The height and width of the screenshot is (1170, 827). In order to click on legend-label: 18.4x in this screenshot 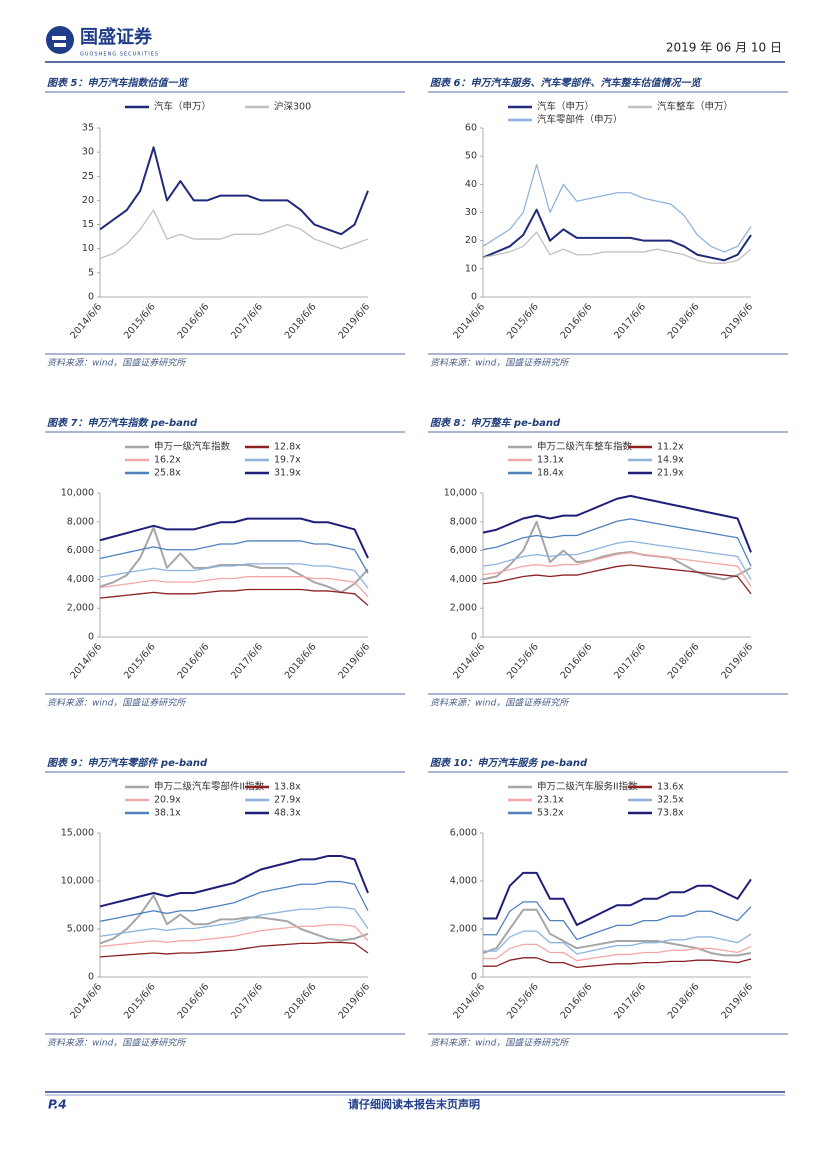, I will do `click(550, 473)`.